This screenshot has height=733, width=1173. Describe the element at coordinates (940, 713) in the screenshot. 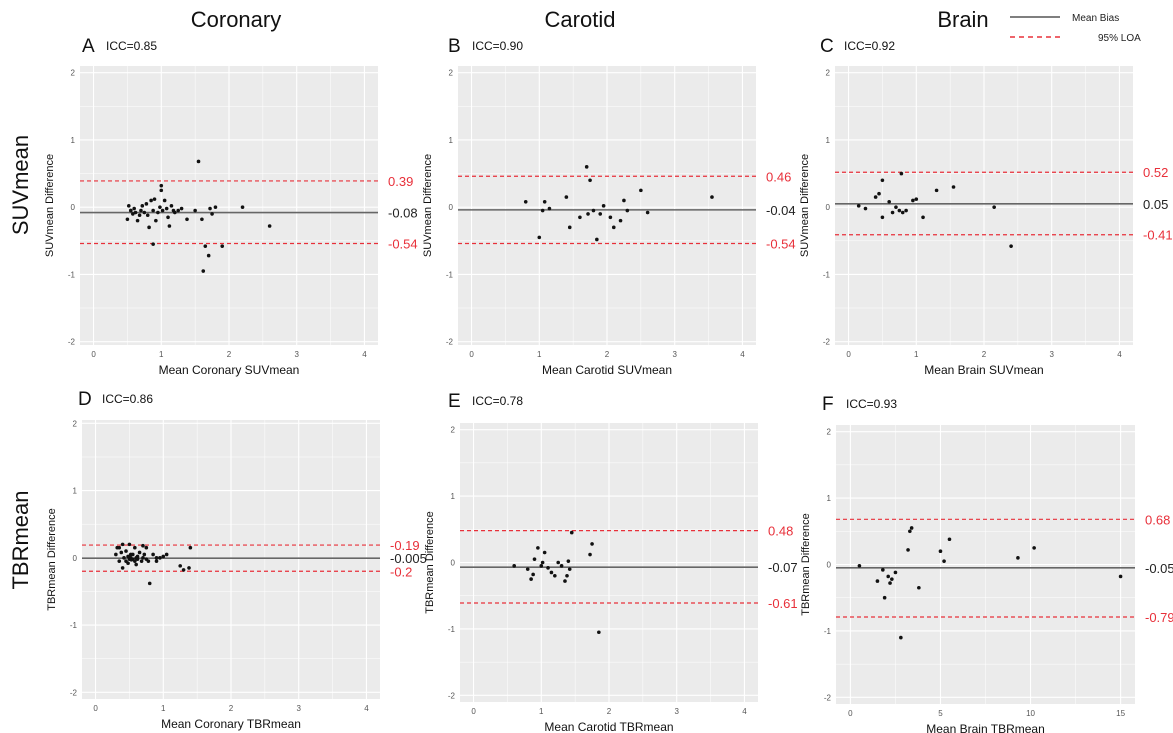

I see `panel-f-x-tick-label: 5` at that location.